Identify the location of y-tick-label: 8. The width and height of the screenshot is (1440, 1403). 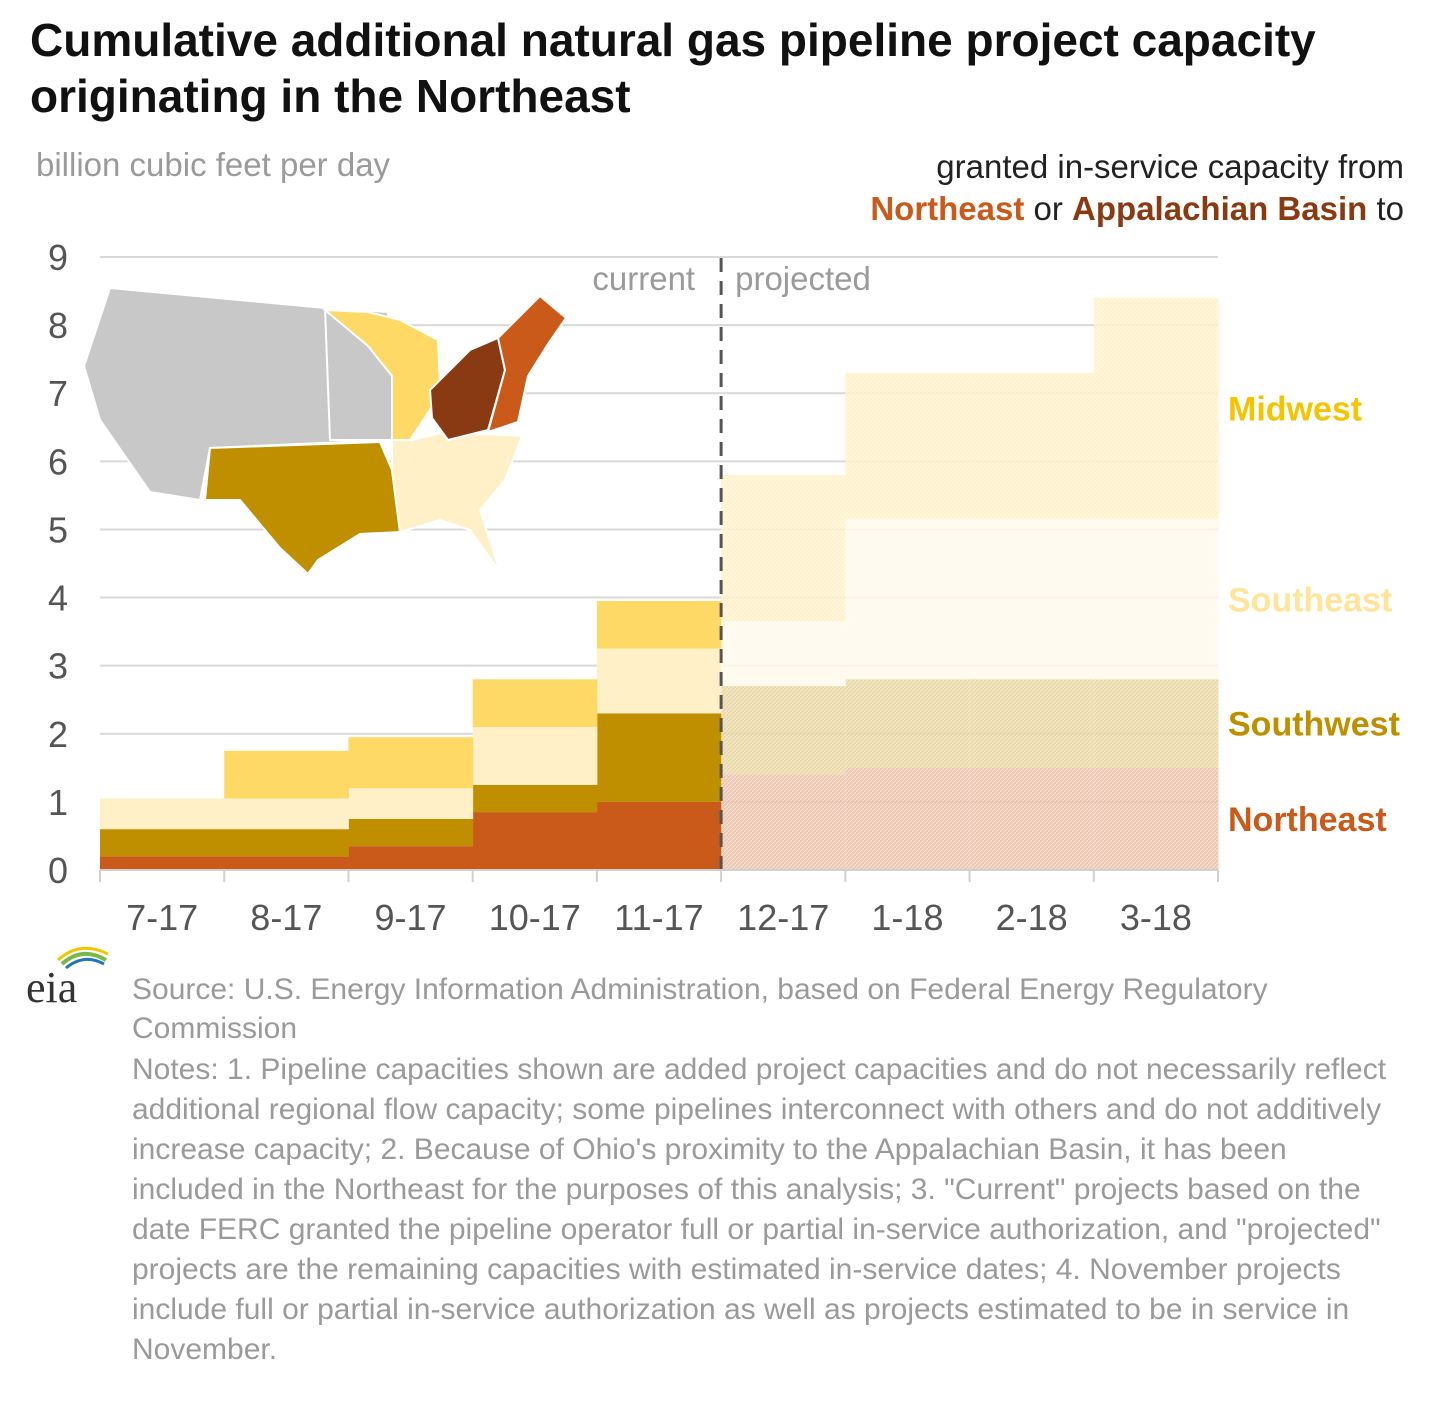
(58, 325).